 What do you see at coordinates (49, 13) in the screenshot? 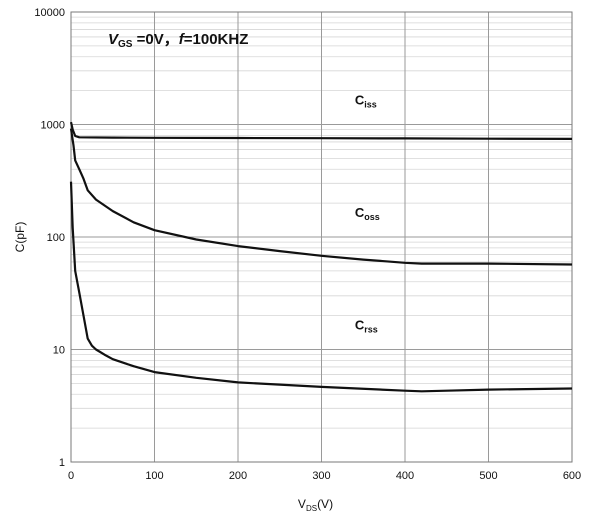
I see `y-tick-label: 10000` at bounding box center [49, 13].